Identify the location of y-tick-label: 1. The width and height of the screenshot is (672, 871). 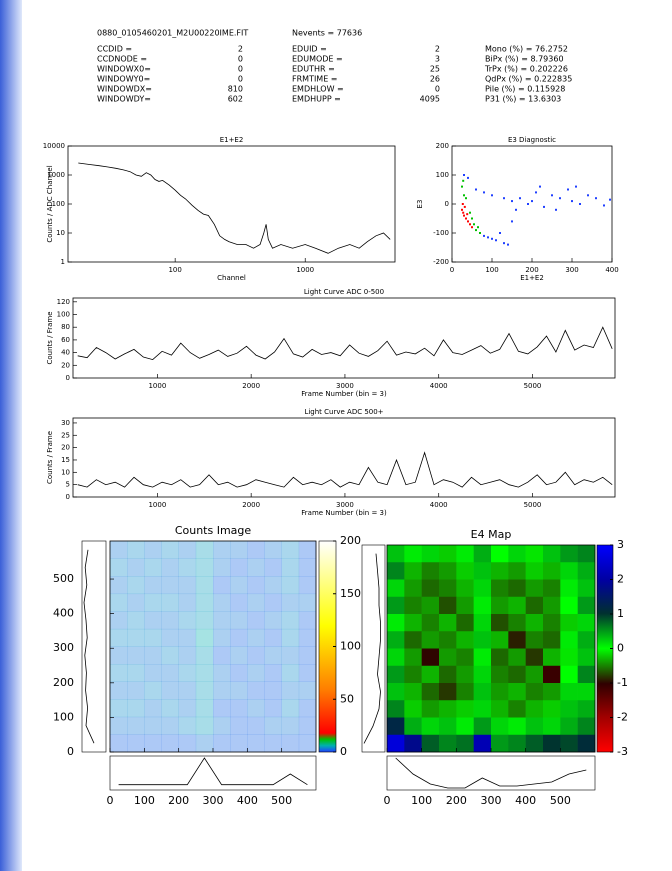
(63, 262).